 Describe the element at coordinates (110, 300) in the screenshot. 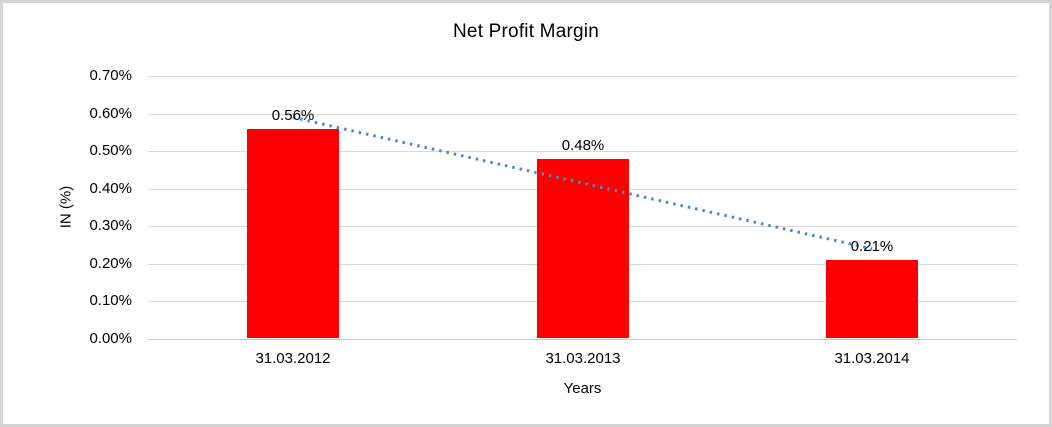

I see `y-tick-label: 0.10%` at that location.